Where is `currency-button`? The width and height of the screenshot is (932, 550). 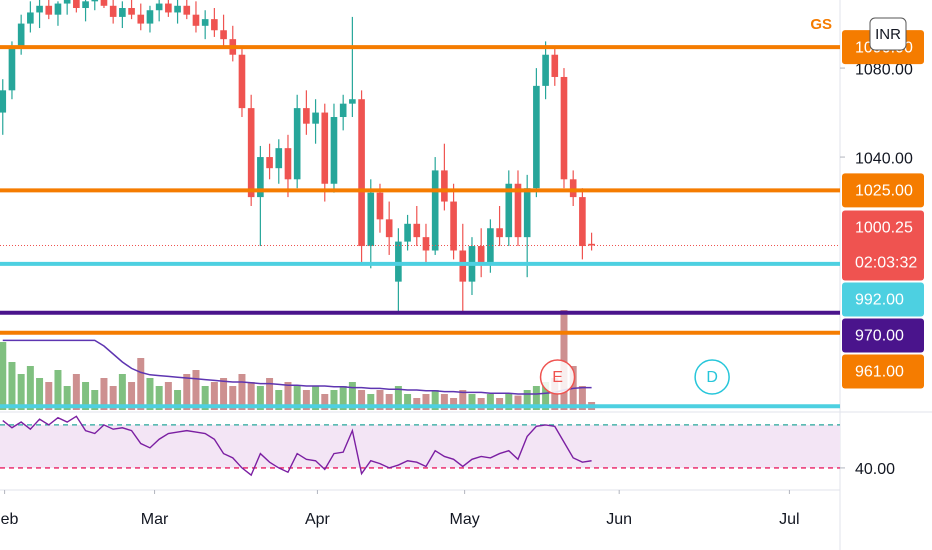 currency-button is located at coordinates (888, 34).